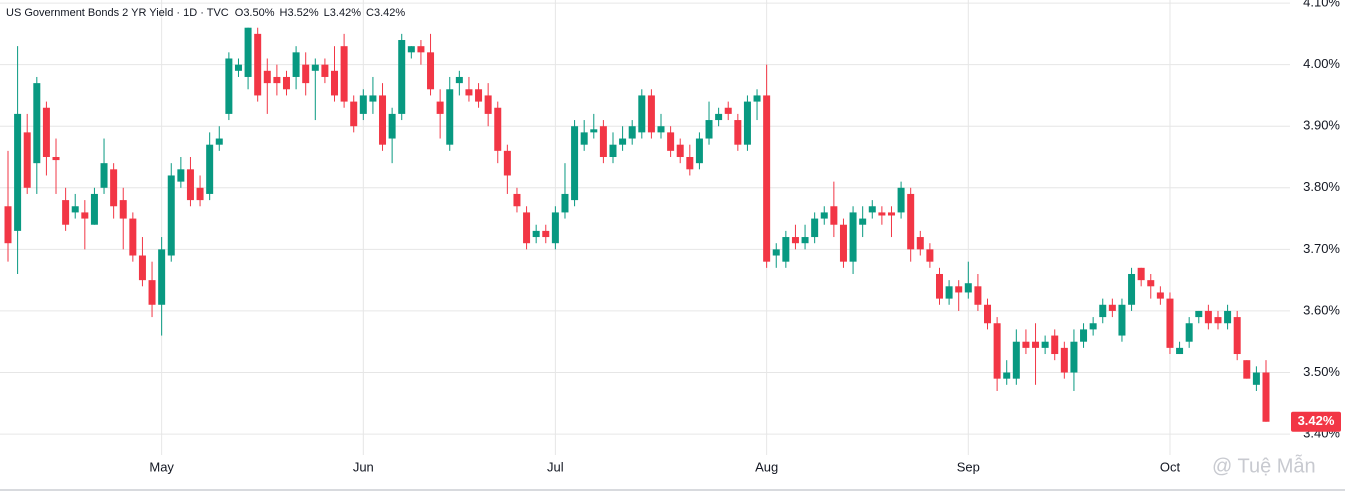 Image resolution: width=1345 pixels, height=492 pixels. Describe the element at coordinates (284, 13) in the screenshot. I see `ohlc-key: H` at that location.